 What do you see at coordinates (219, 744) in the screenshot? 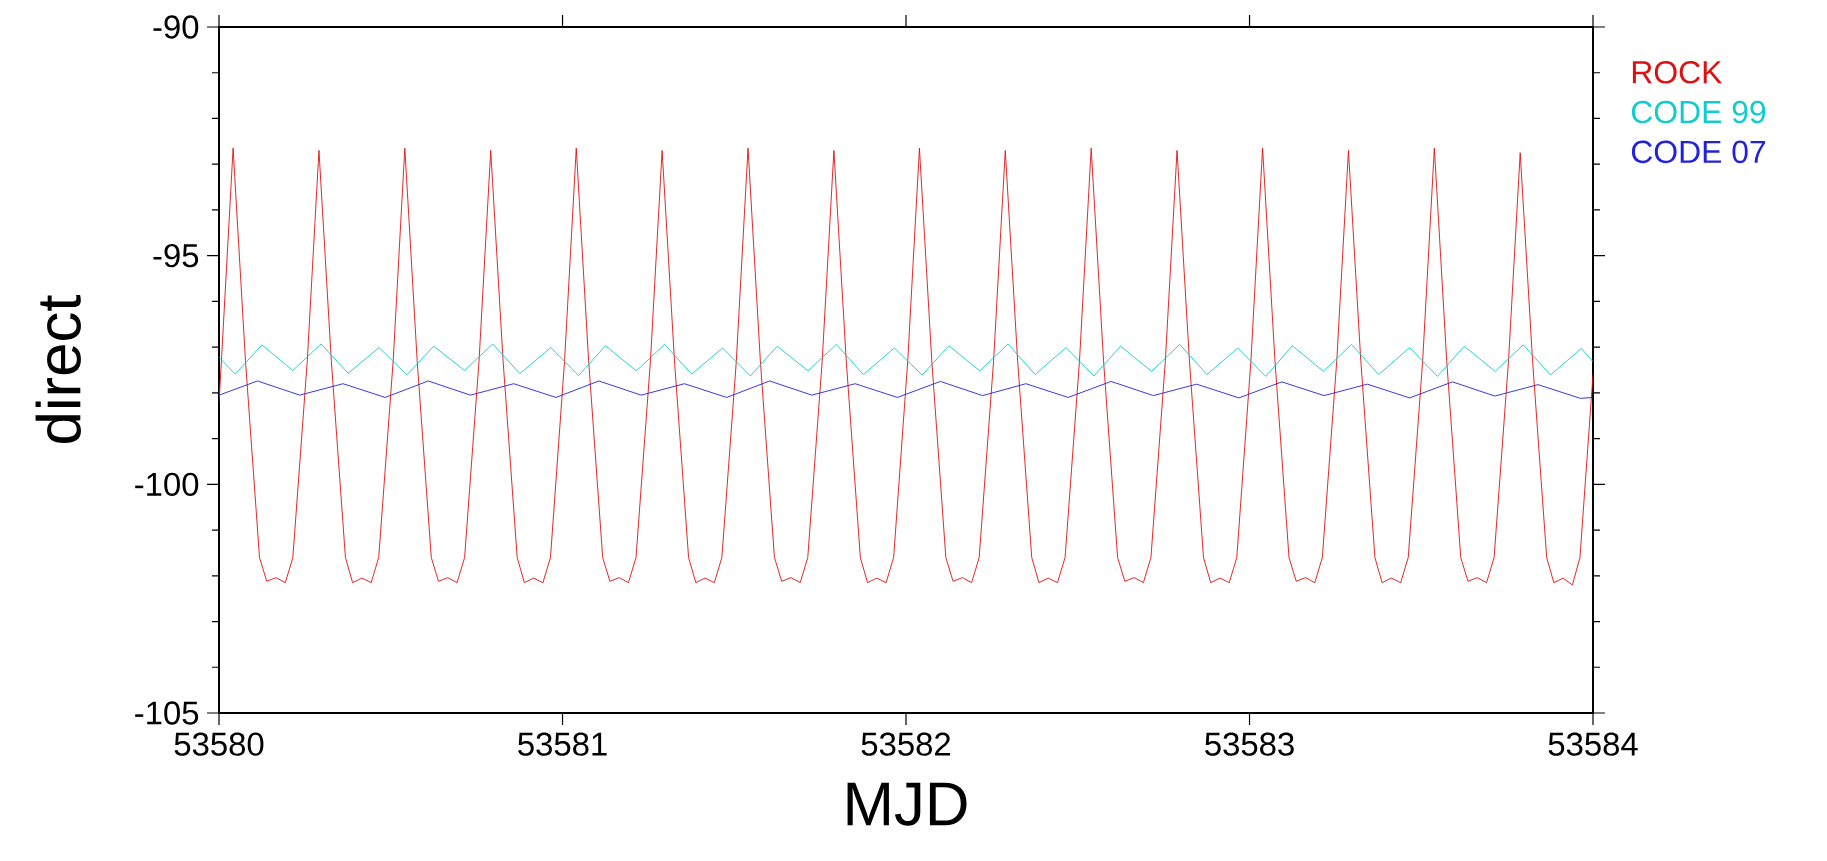
I see `x-tick-label: 53580` at bounding box center [219, 744].